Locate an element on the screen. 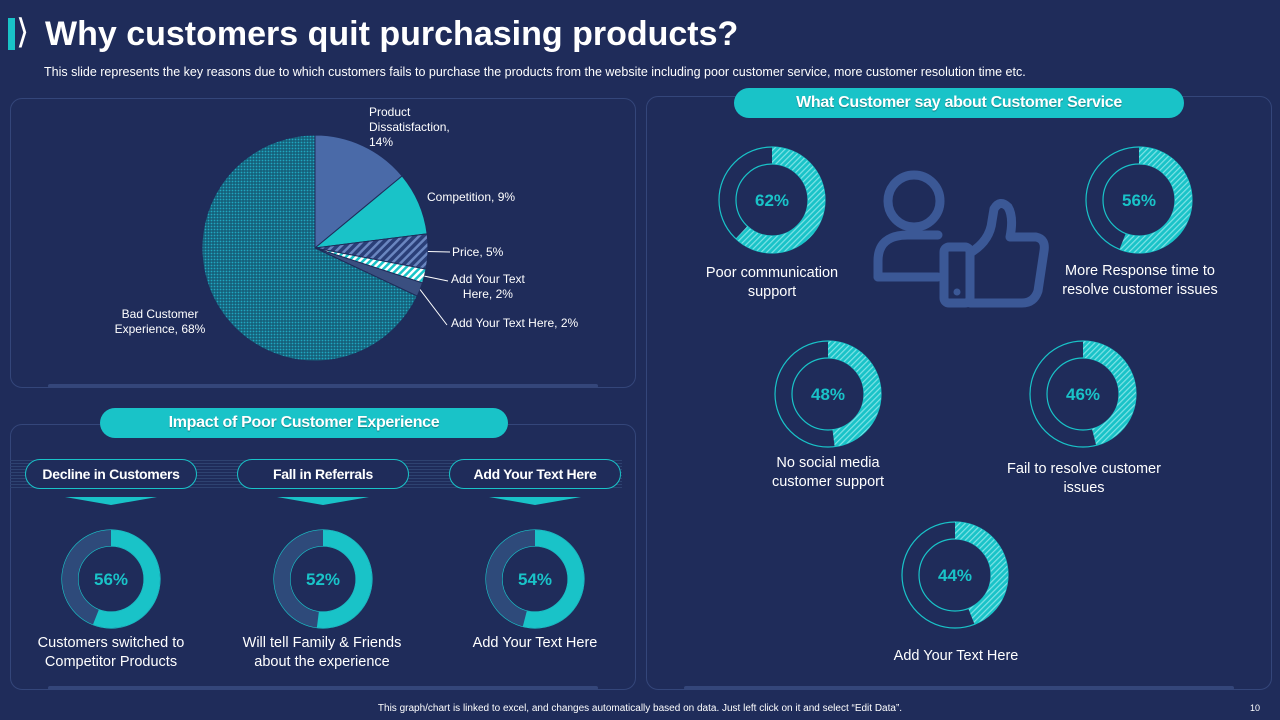  impact-donut-2: 52% is located at coordinates (323, 579).